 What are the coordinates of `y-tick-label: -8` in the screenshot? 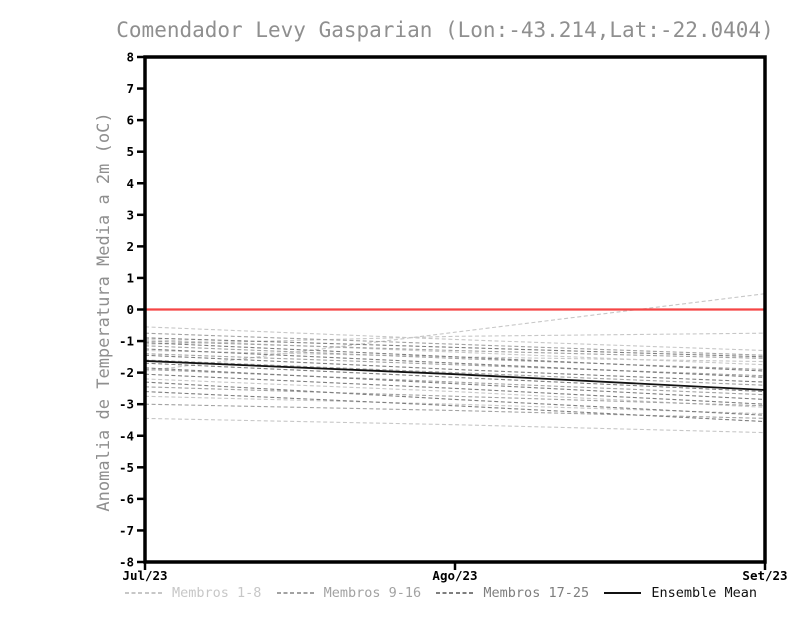 It's located at (126, 562).